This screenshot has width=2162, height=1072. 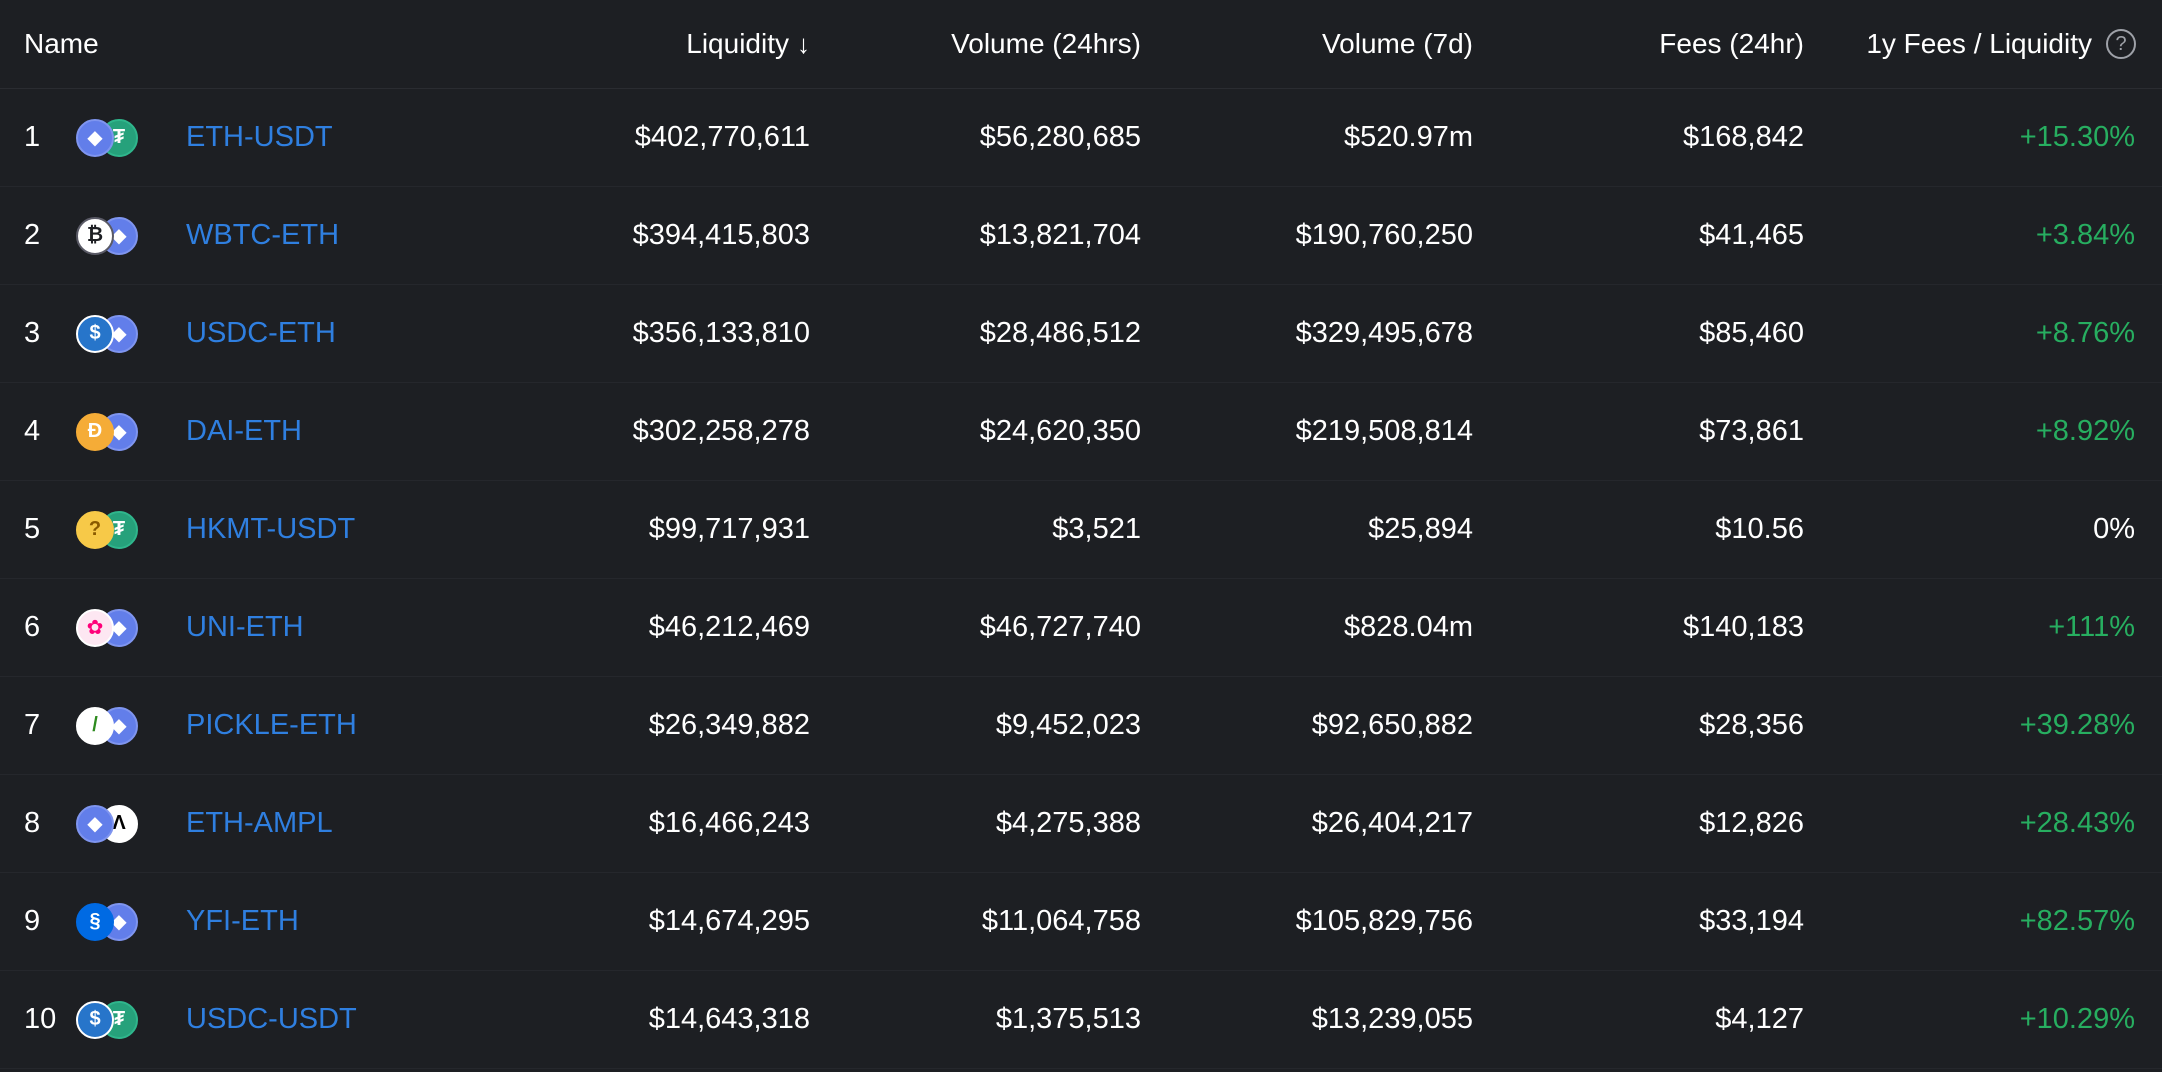 I want to click on volume-24h-value: $4,275,388, so click(x=1068, y=823).